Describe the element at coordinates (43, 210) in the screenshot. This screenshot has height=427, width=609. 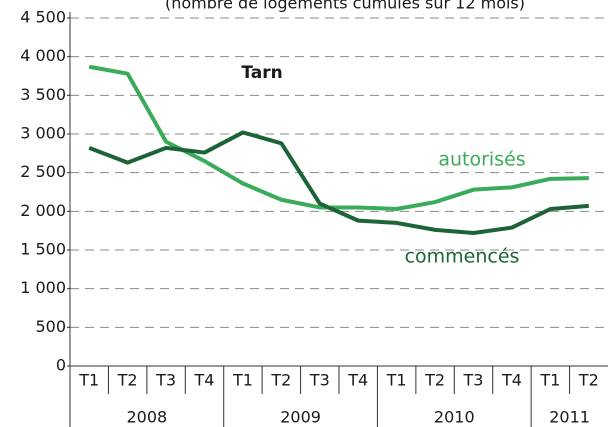
I see `y-tick-label: 2 000` at that location.